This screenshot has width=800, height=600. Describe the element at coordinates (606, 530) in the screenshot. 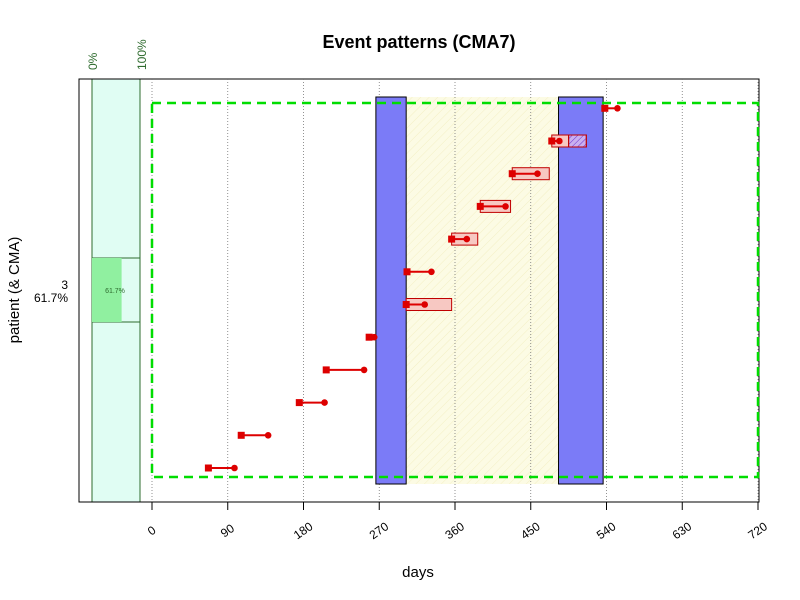

I see `x-tick-label: 540` at that location.